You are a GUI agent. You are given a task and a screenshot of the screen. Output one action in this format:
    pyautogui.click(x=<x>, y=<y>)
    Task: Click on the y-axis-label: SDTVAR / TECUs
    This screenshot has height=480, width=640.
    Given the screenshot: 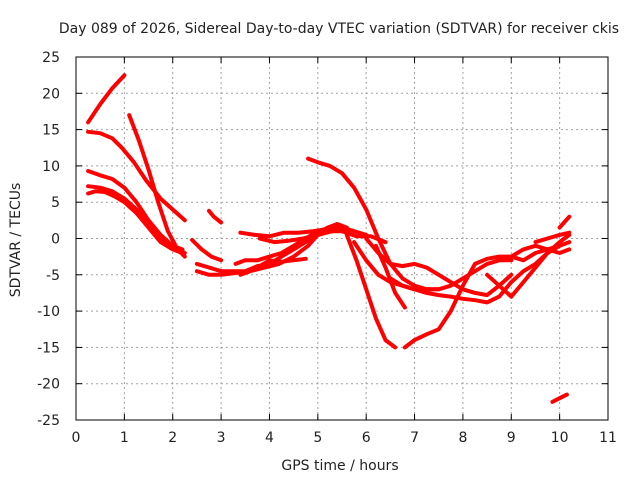 What is the action you would take?
    pyautogui.click(x=16, y=240)
    